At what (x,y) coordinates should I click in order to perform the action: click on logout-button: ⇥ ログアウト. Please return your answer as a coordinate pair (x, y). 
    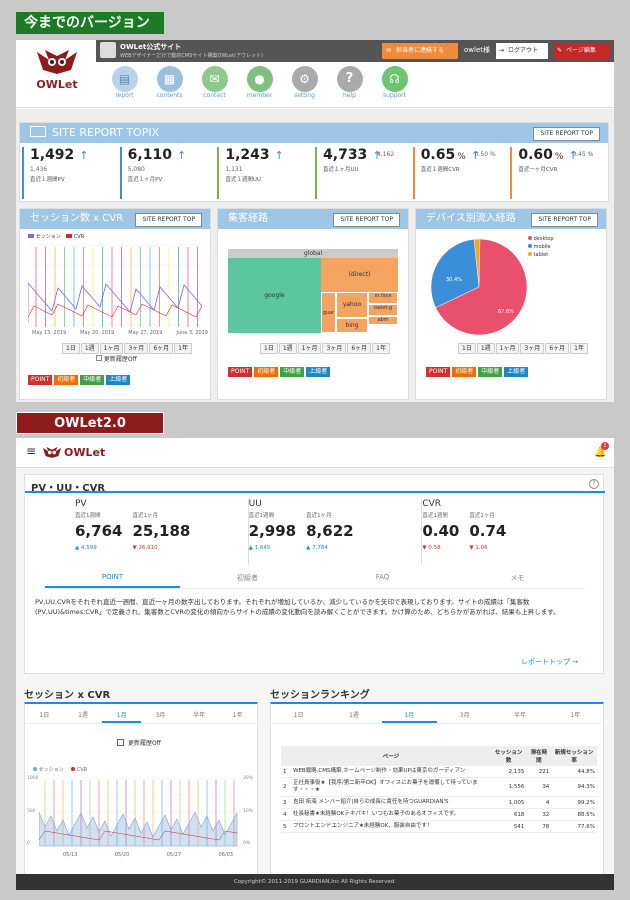
    Looking at the image, I should click on (522, 51).